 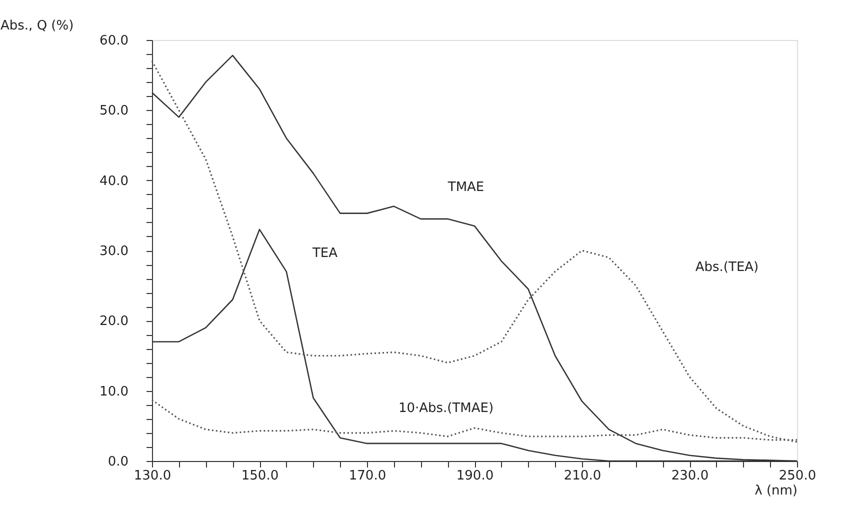 I want to click on x-tick-label: 230.0, so click(x=690, y=476).